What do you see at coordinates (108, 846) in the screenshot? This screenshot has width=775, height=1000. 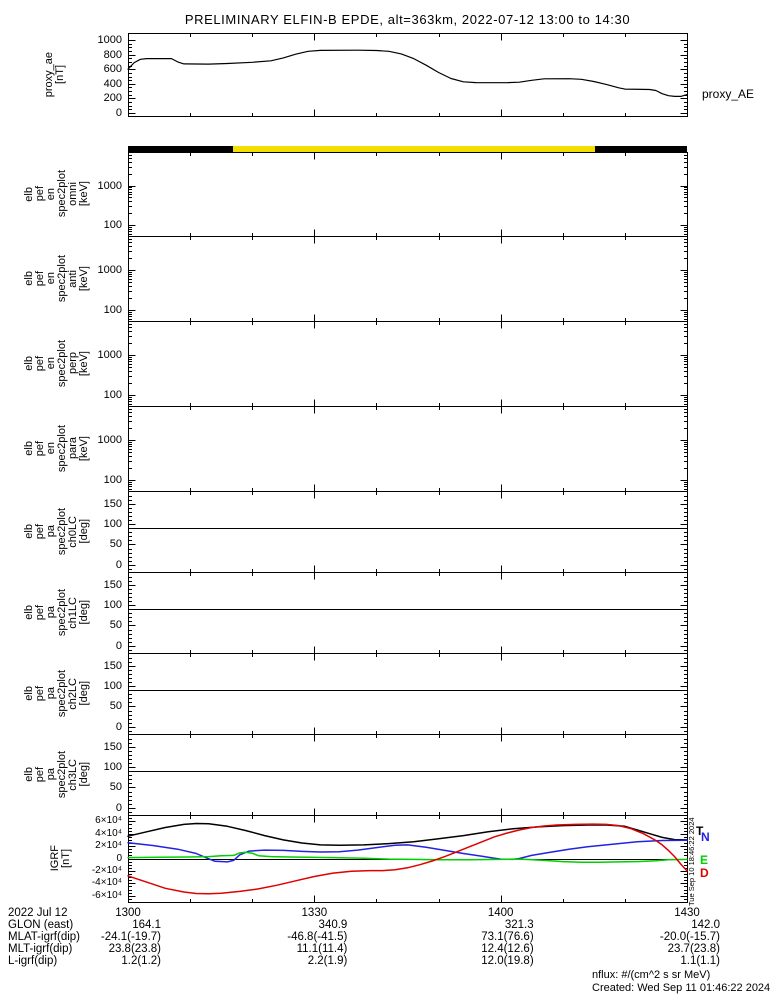 I see `igrf-ytick-label: 2×10⁴` at bounding box center [108, 846].